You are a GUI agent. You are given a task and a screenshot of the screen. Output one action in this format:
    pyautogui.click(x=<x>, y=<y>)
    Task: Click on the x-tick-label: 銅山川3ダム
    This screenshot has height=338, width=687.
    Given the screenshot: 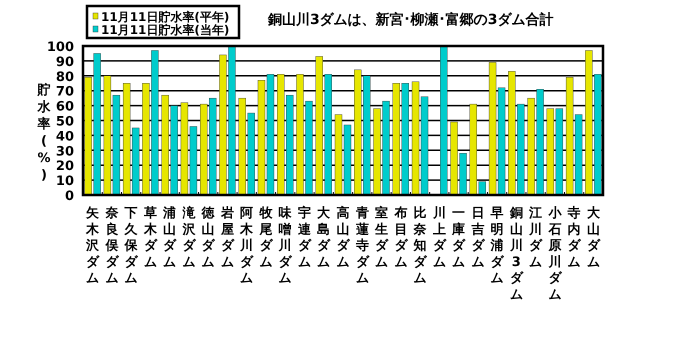 What is the action you would take?
    pyautogui.click(x=516, y=254)
    